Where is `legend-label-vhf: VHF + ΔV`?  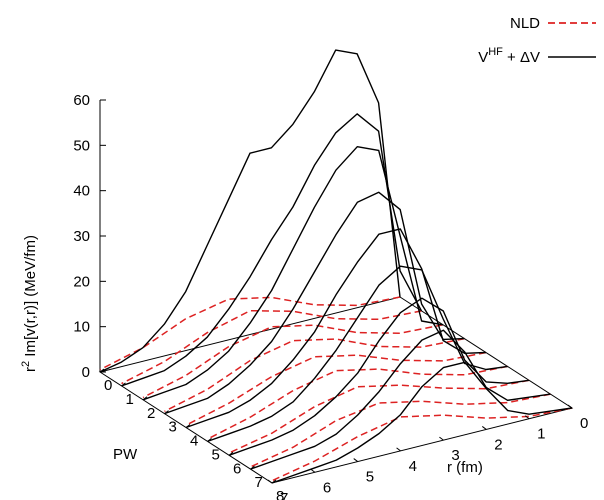 legend-label-vhf: VHF + ΔV is located at coordinates (509, 56).